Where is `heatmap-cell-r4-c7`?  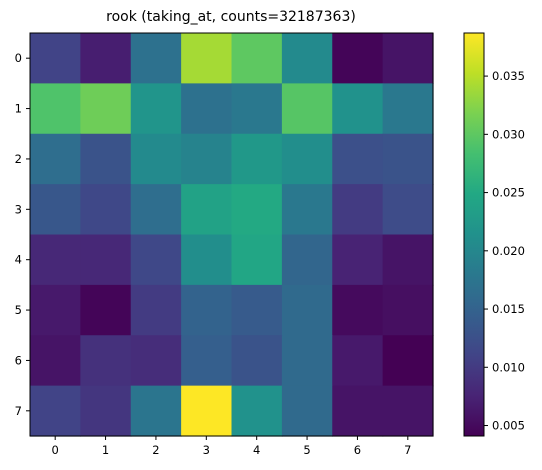 heatmap-cell-r4-c7 is located at coordinates (408, 260).